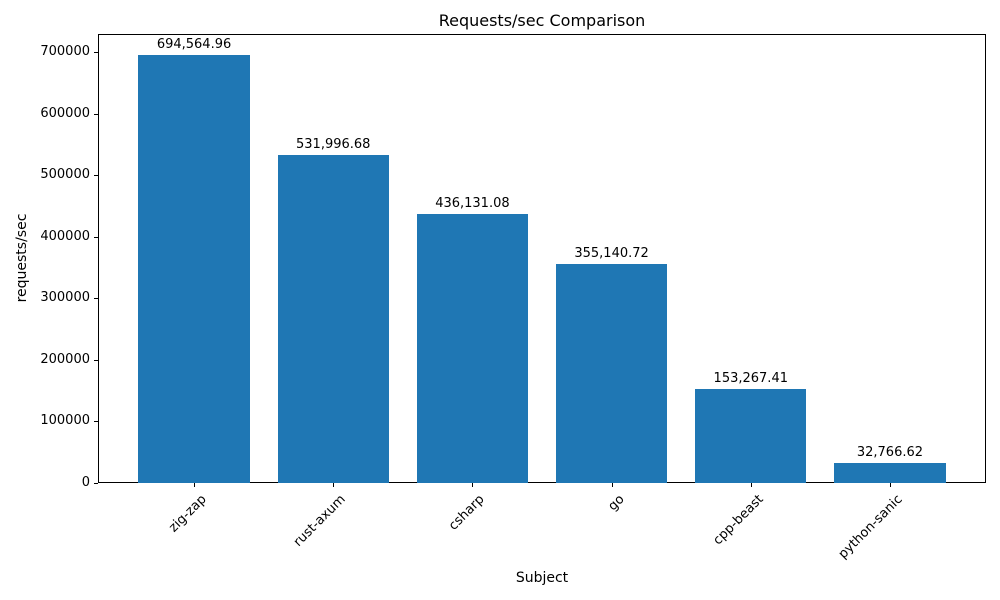 The image size is (1000, 600). Describe the element at coordinates (65, 359) in the screenshot. I see `y-tick-label: 200000` at that location.